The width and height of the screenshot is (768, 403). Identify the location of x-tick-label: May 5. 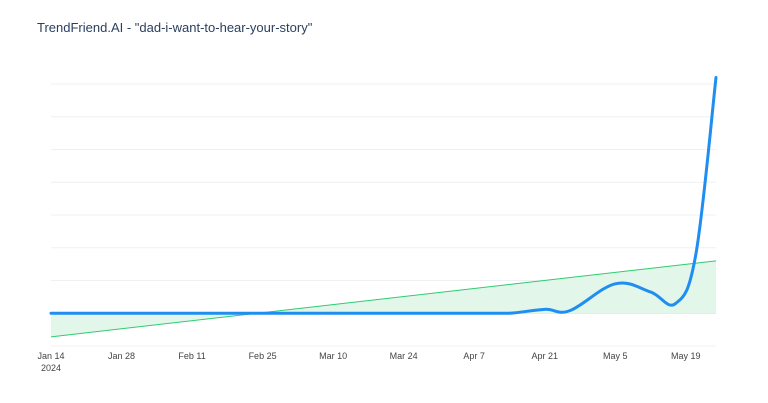
(615, 356).